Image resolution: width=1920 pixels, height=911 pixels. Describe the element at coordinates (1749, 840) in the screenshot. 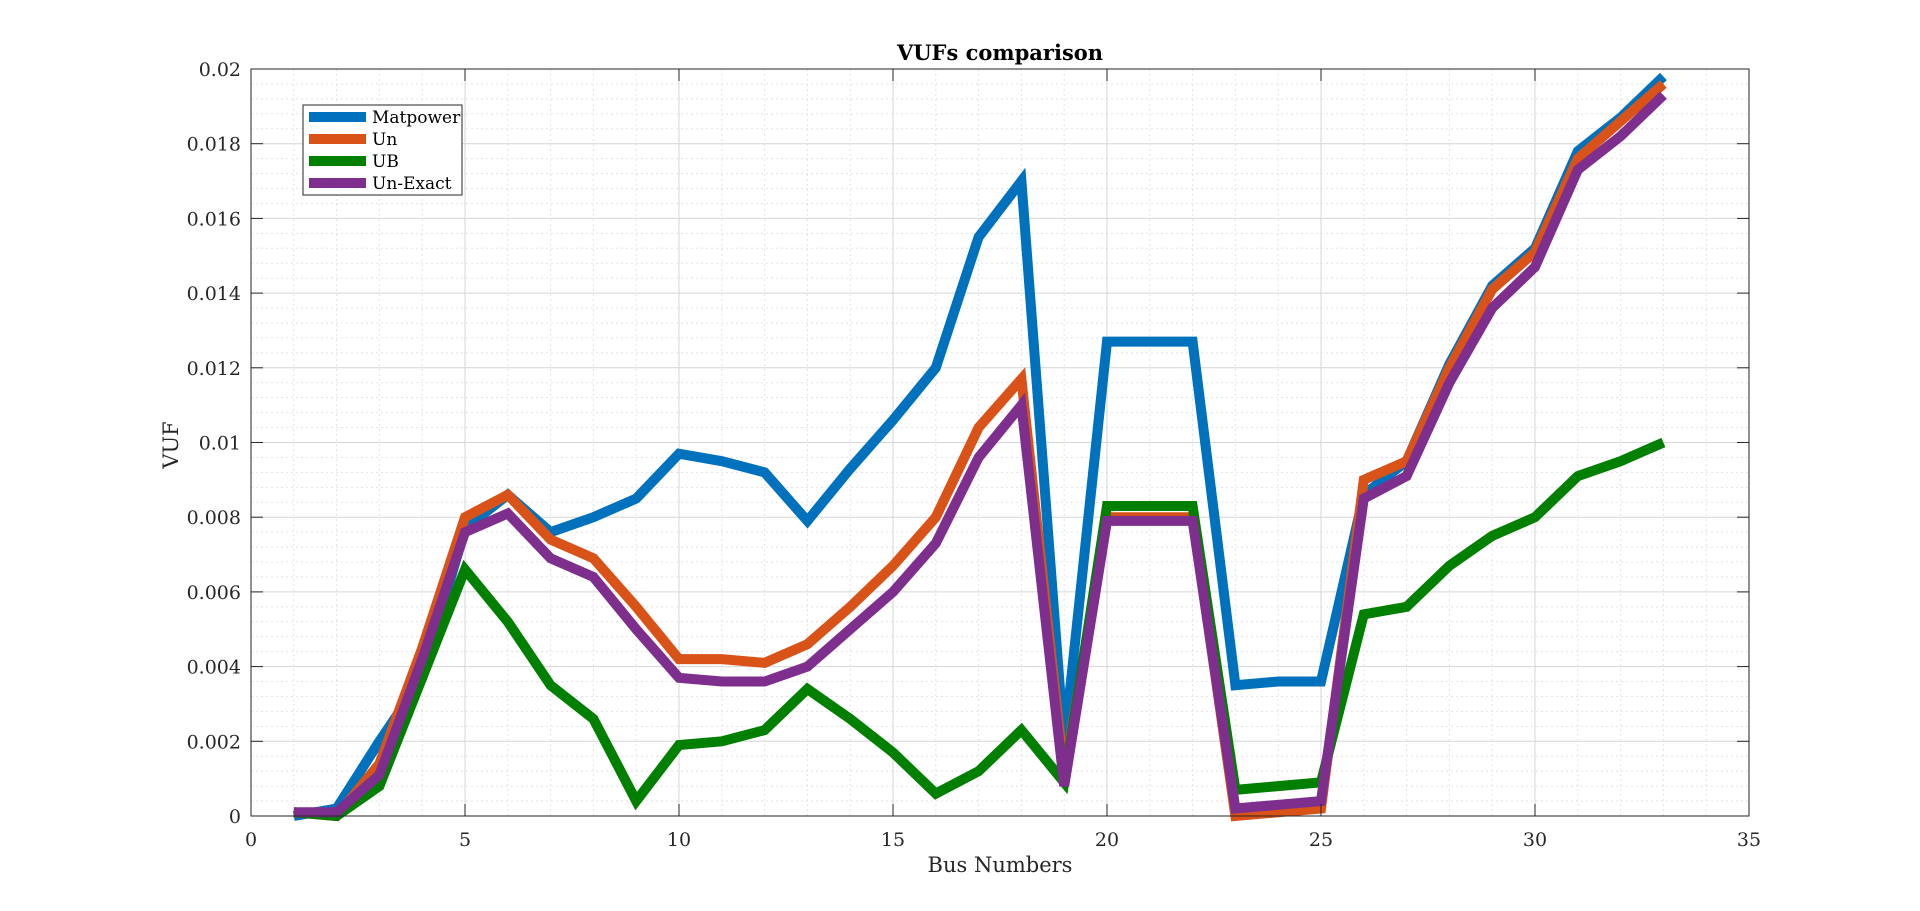

I see `x-tick-label: 35` at that location.